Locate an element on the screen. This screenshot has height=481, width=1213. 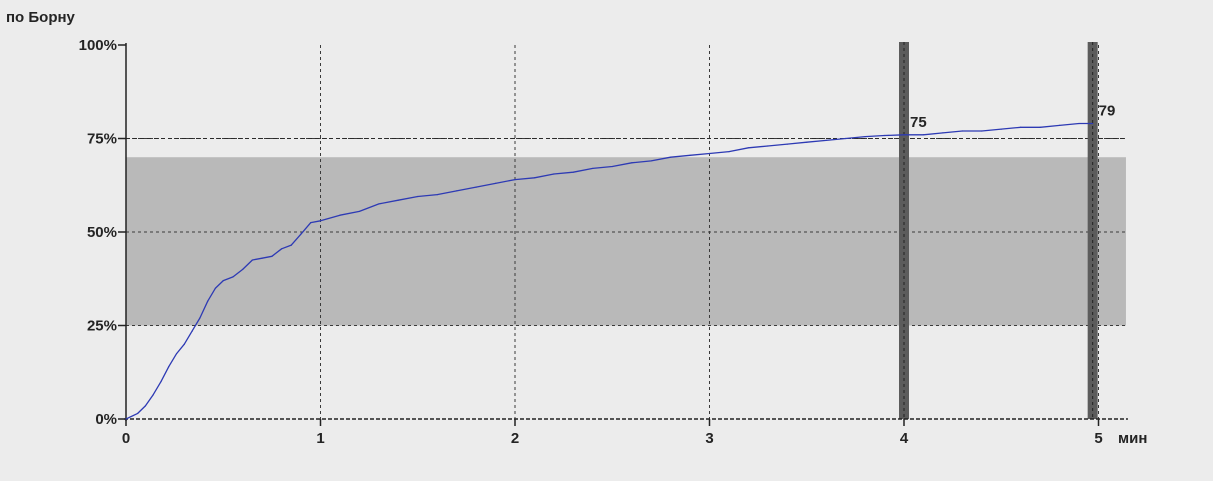
x-unit-label: мин is located at coordinates (1132, 438).